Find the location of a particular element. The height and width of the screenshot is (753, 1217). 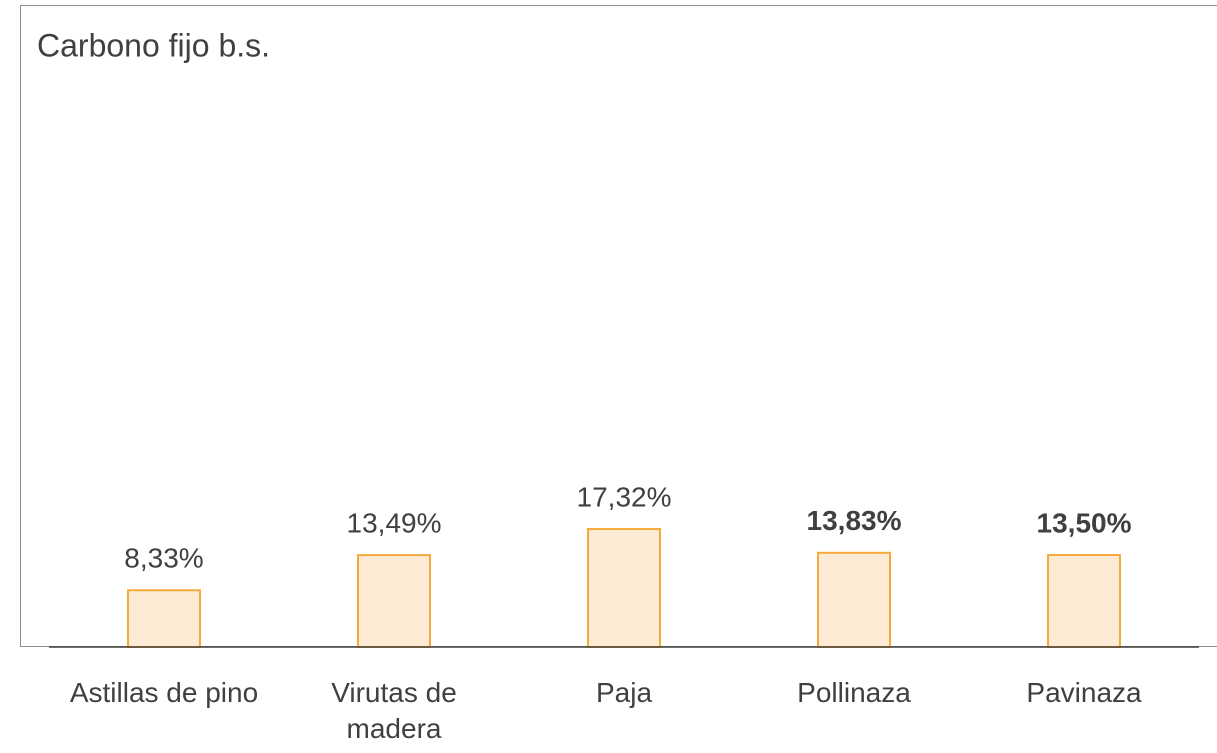

value-label: 13,83% is located at coordinates (854, 520).